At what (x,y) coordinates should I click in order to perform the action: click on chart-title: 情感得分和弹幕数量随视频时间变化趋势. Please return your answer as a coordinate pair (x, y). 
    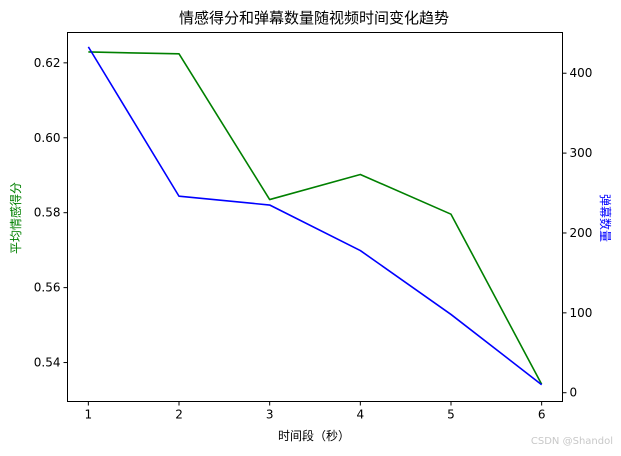
    Looking at the image, I should click on (314, 18).